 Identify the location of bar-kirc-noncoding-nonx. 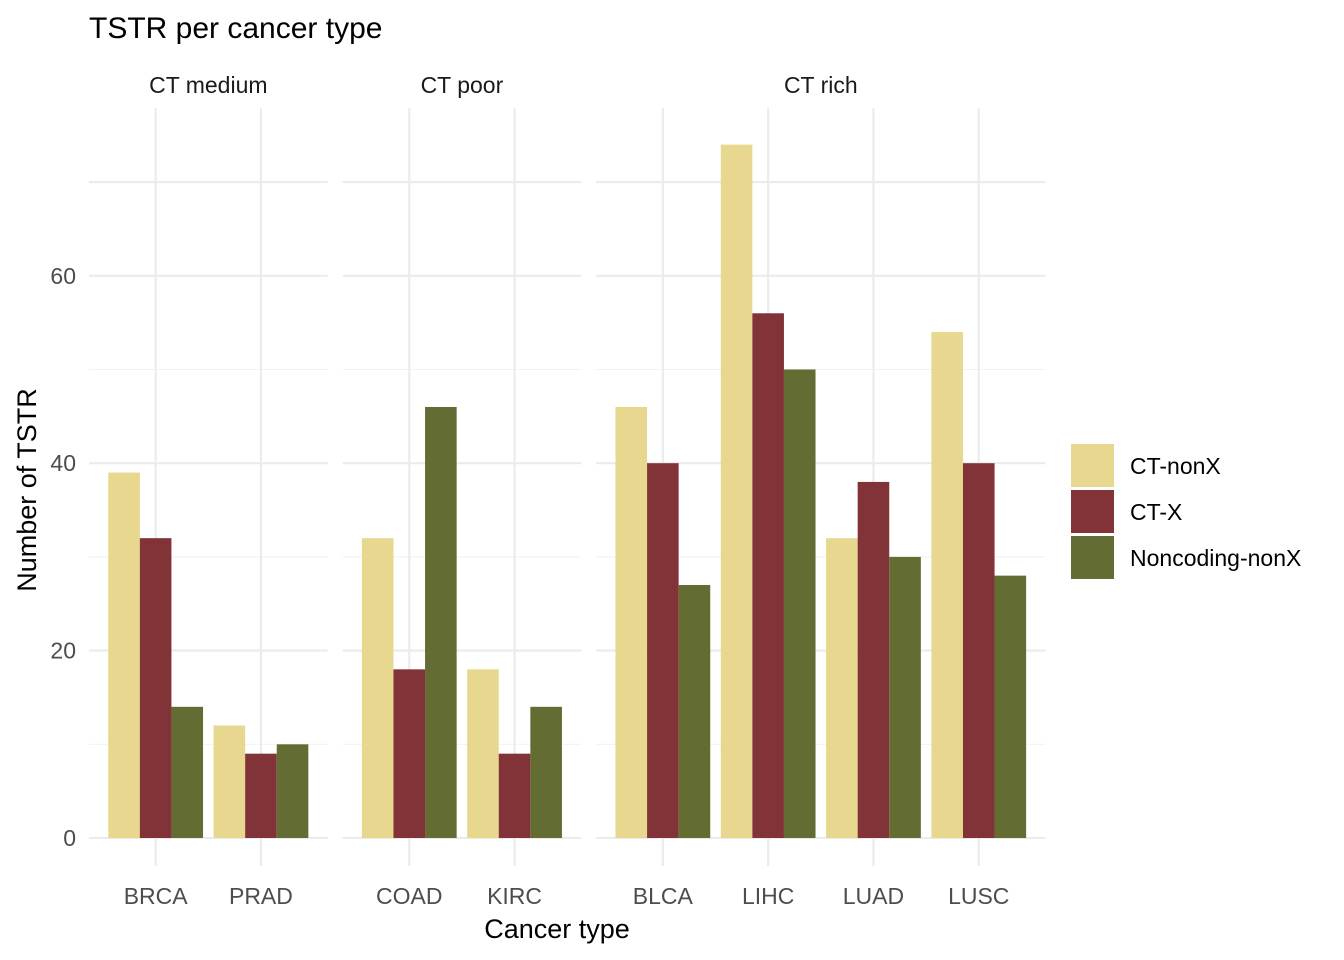
(546, 772).